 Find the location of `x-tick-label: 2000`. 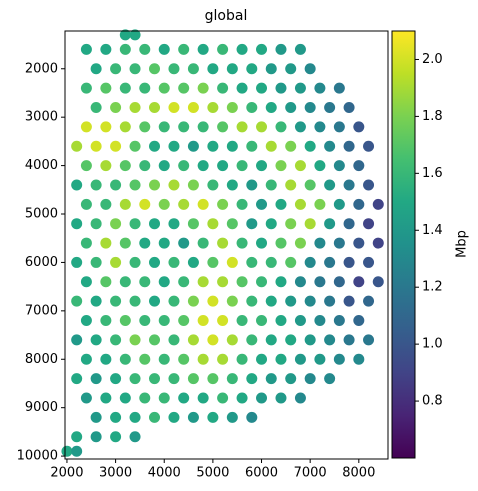

x-tick-label: 2000 is located at coordinates (66, 473).